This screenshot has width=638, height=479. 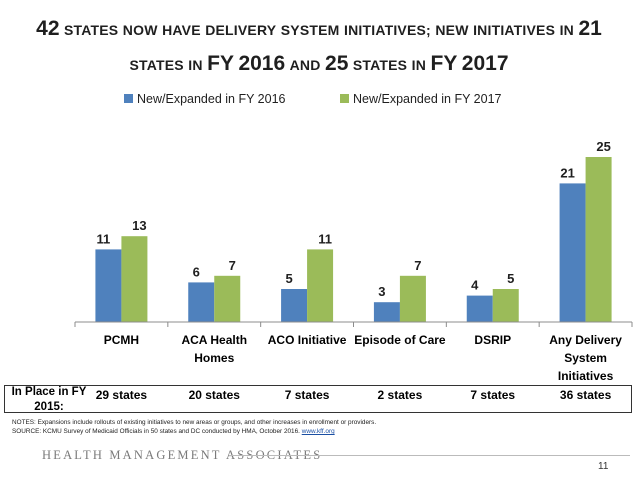 What do you see at coordinates (196, 271) in the screenshot?
I see `data-label: 6` at bounding box center [196, 271].